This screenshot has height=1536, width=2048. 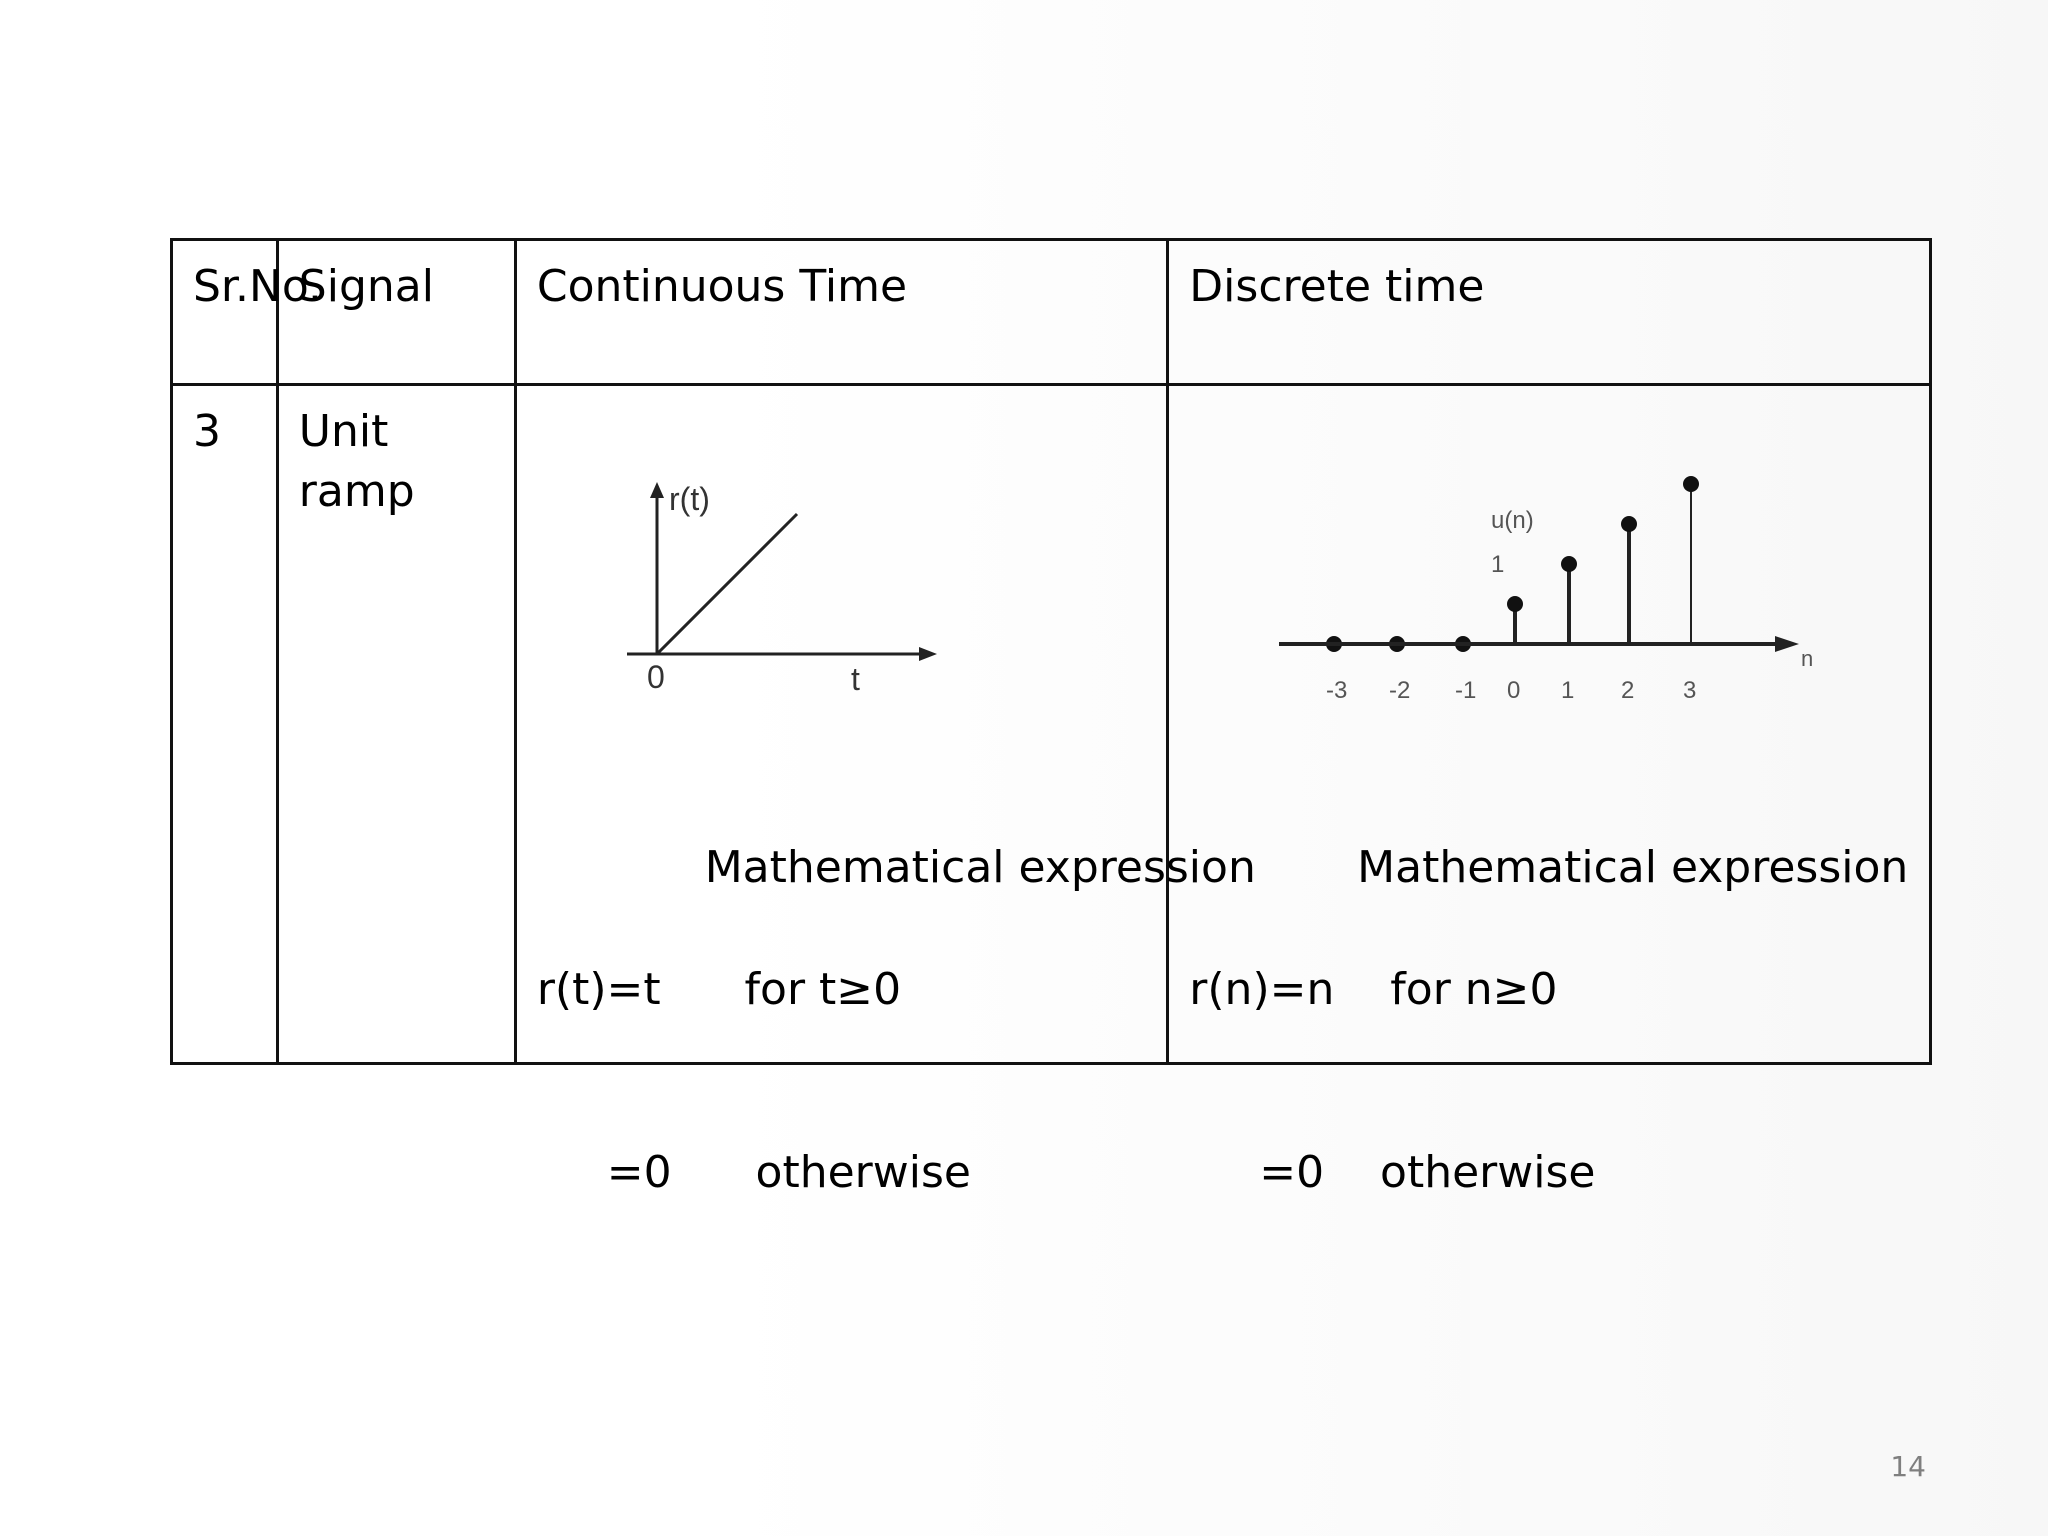 What do you see at coordinates (1337, 286) in the screenshot?
I see `header-discrete-label: Discrete time` at bounding box center [1337, 286].